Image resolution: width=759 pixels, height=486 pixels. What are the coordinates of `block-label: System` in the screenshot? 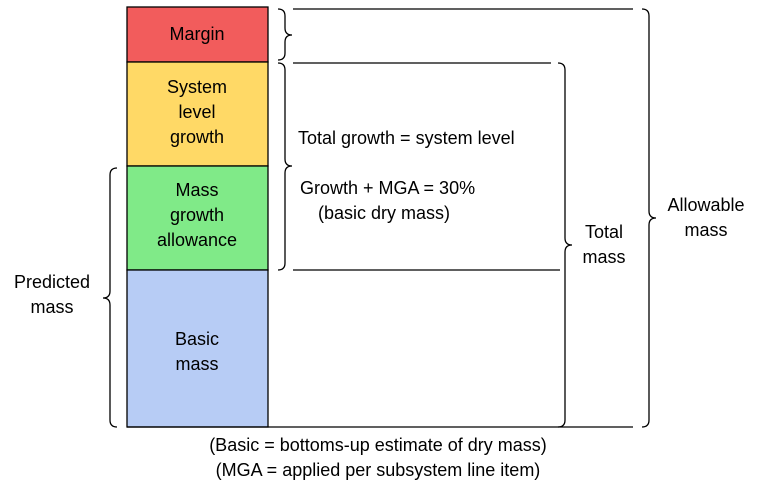 It's located at (197, 87).